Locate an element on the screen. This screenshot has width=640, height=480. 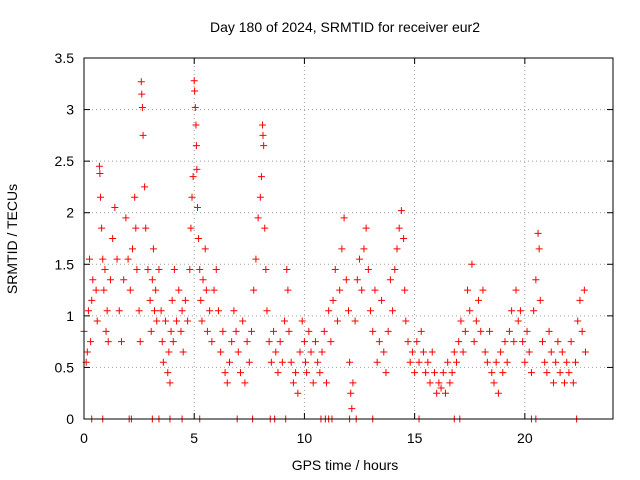
x-tick-label: 15 is located at coordinates (415, 438).